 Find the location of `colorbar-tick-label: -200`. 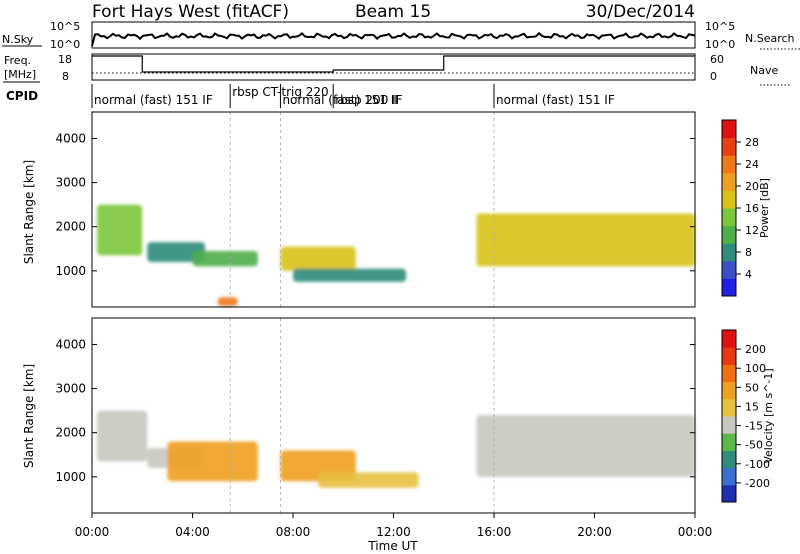

colorbar-tick-label: -200 is located at coordinates (757, 483).